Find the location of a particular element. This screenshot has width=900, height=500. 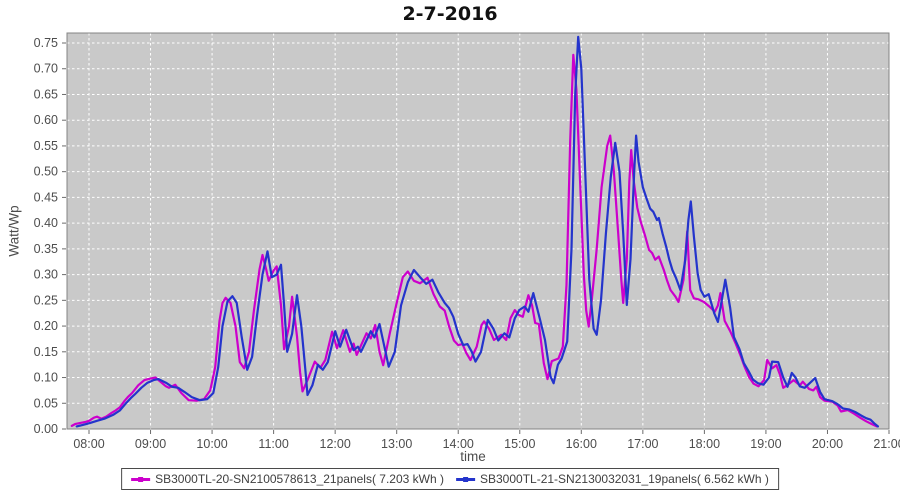

svg-text: 18:00 is located at coordinates (704, 444).